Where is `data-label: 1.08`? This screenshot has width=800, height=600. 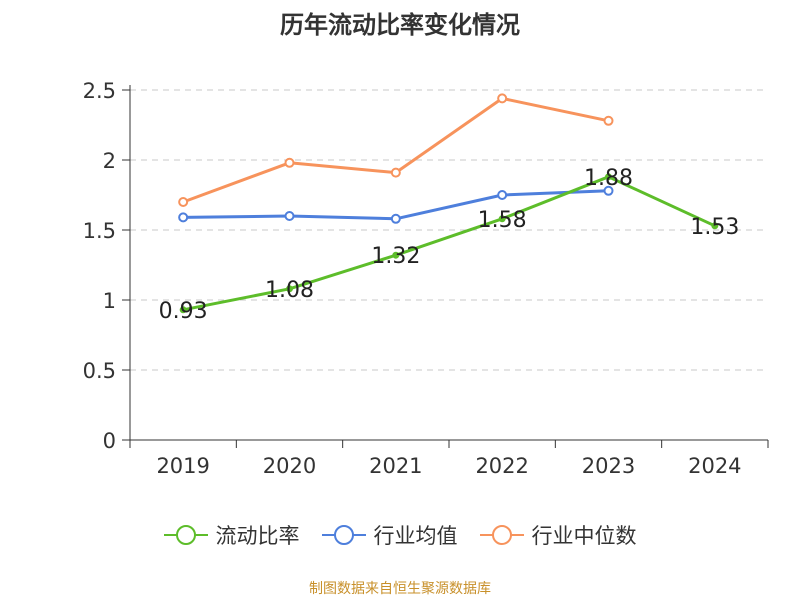
data-label: 1.08 is located at coordinates (289, 290).